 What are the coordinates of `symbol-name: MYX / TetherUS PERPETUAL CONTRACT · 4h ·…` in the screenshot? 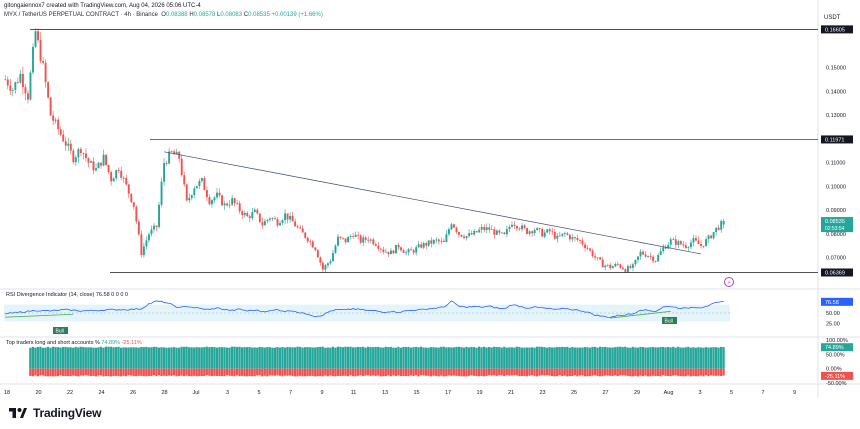 It's located at (81, 15).